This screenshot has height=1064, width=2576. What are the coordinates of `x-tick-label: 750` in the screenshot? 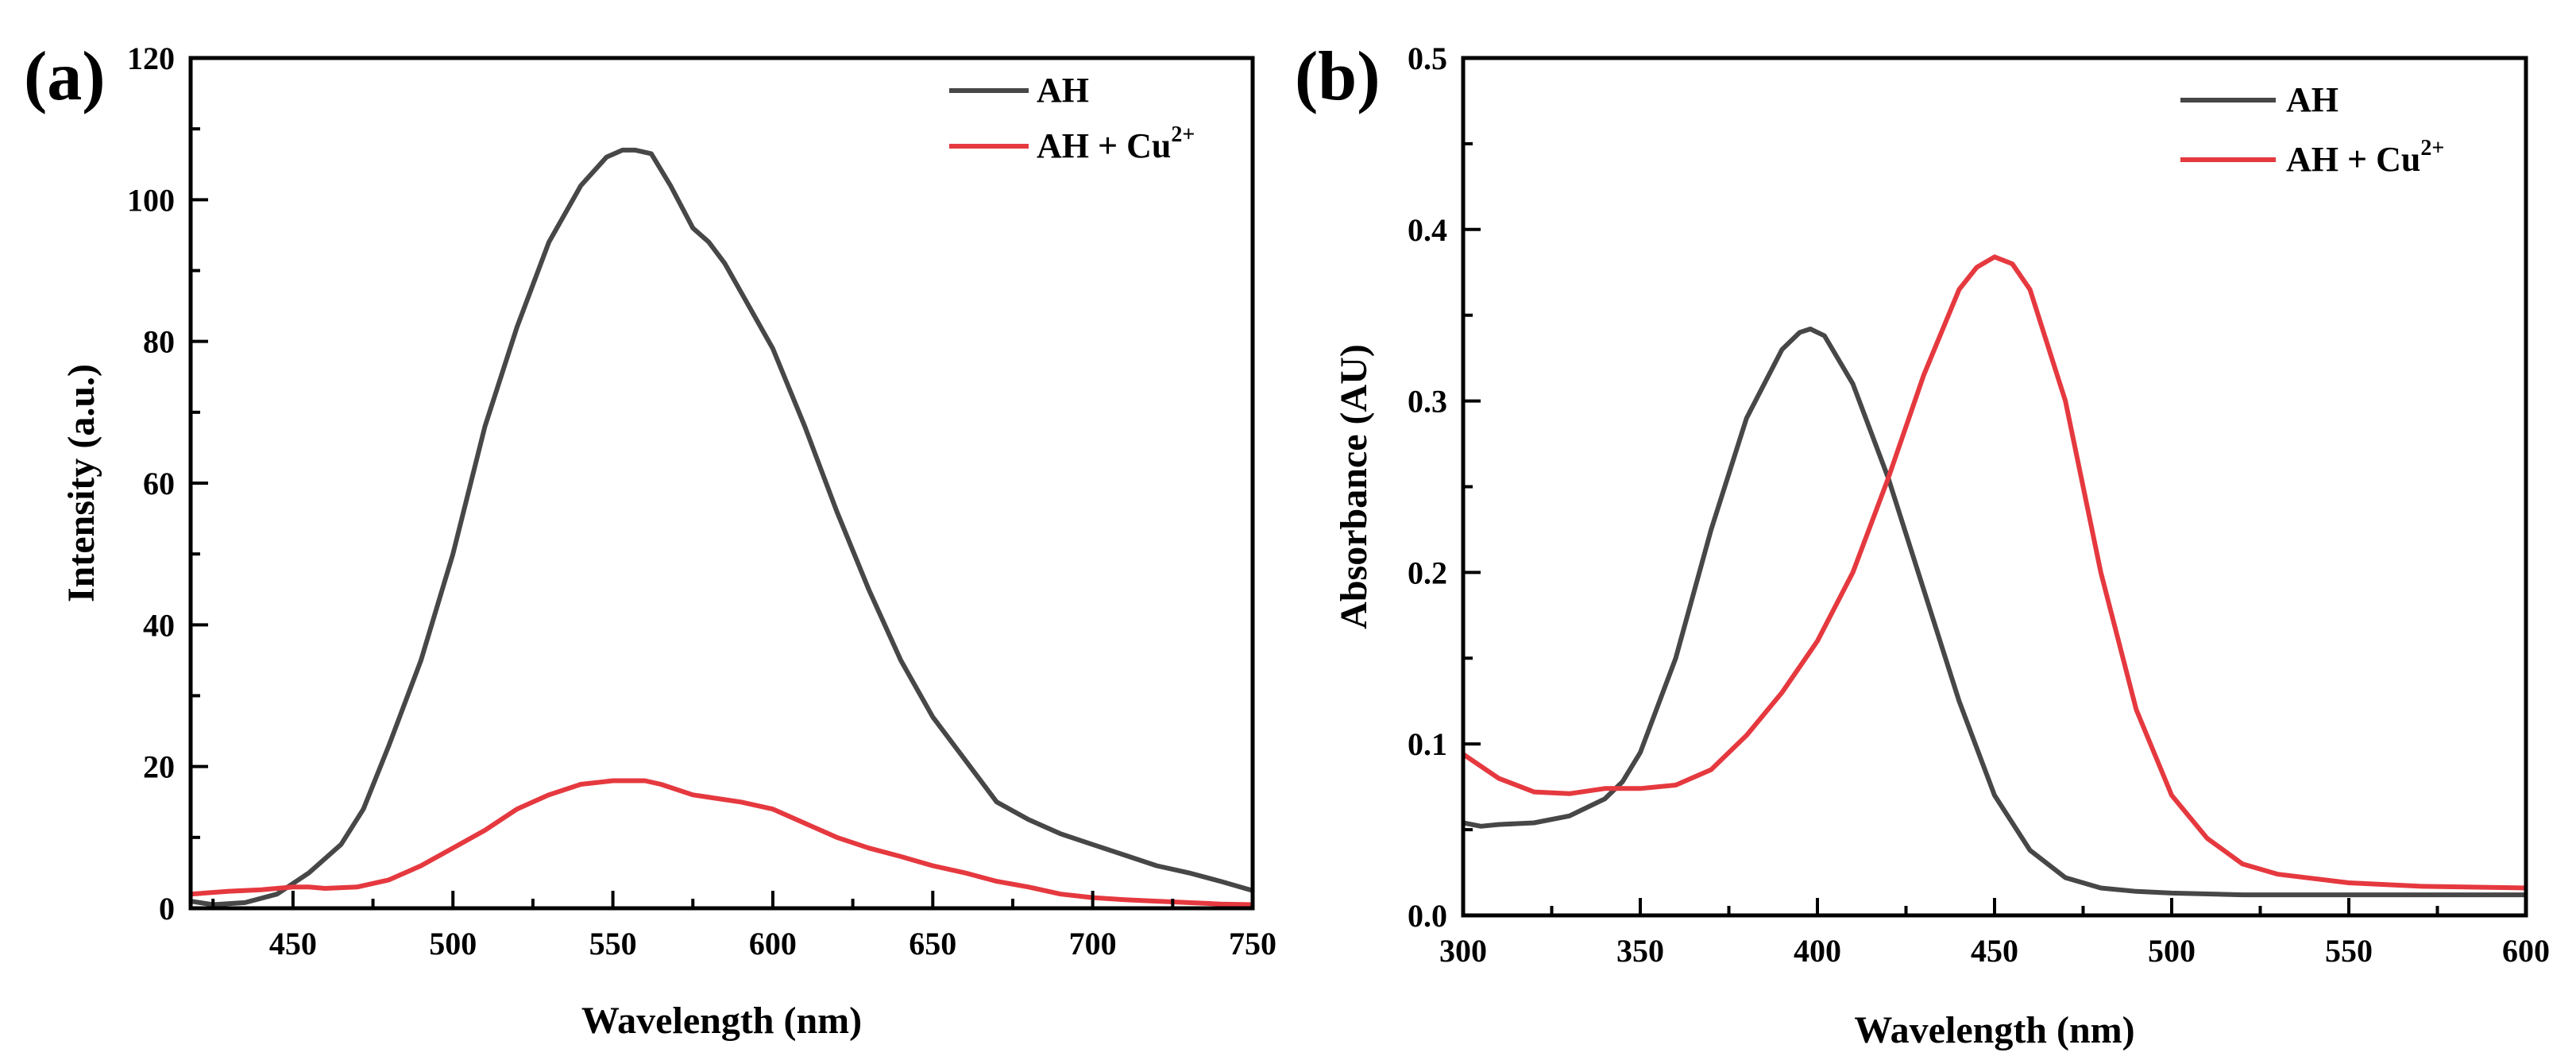 It's located at (1252, 943).